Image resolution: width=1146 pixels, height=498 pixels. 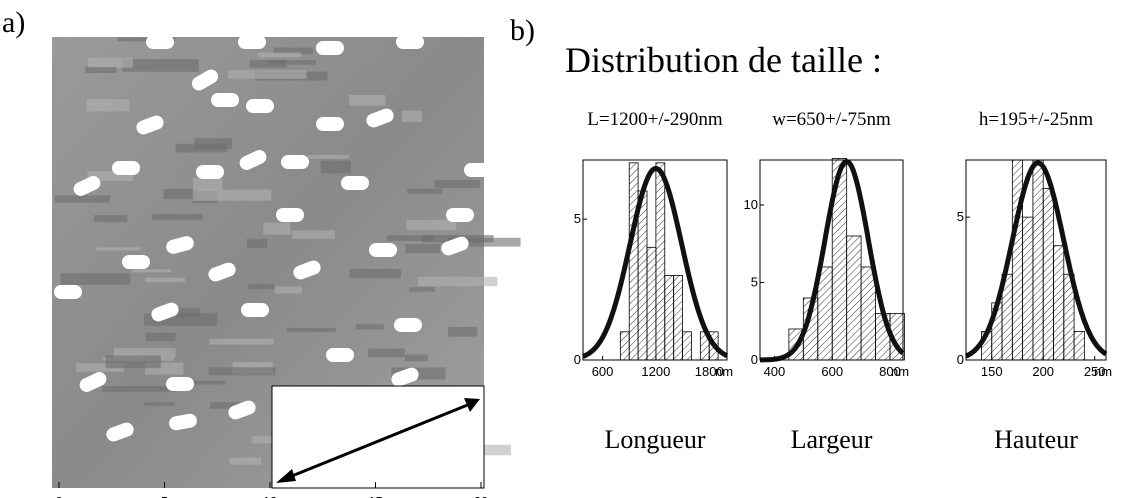 What do you see at coordinates (58, 496) in the screenshot?
I see `x-tick-label: 0` at bounding box center [58, 496].